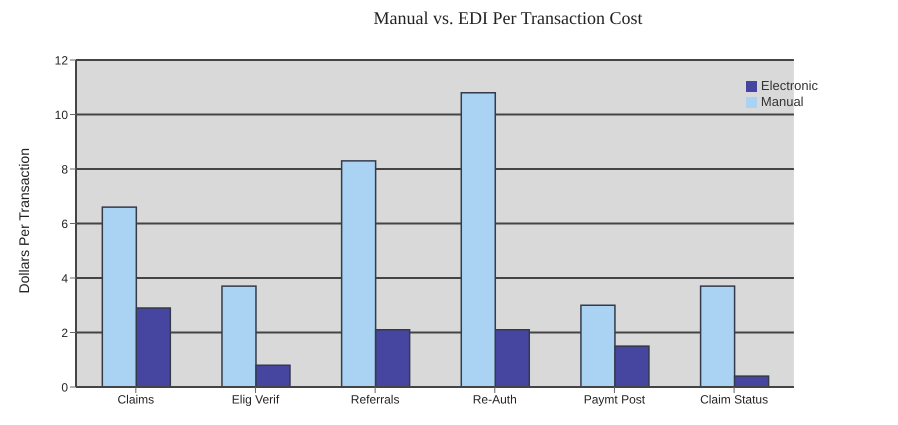 This screenshot has width=898, height=425. Describe the element at coordinates (64, 169) in the screenshot. I see `y-tick-label: 8` at that location.